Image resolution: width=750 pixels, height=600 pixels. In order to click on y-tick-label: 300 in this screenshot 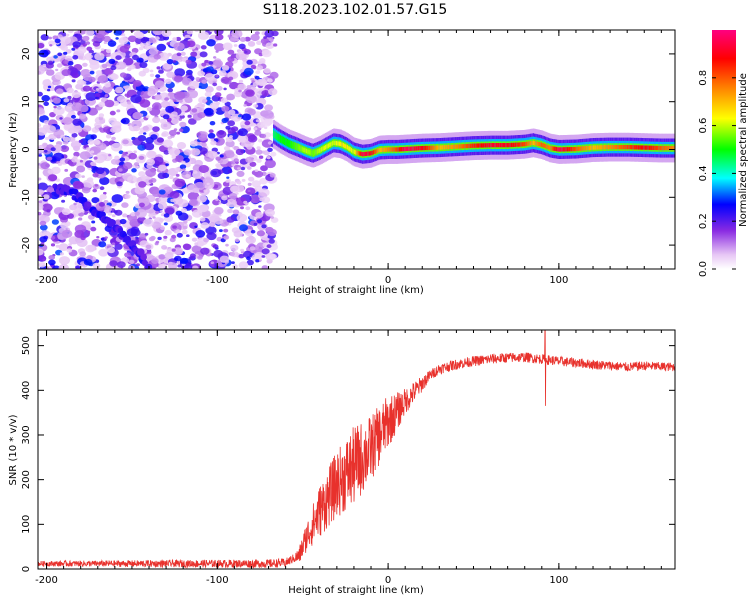, I will do `click(26, 434)`.